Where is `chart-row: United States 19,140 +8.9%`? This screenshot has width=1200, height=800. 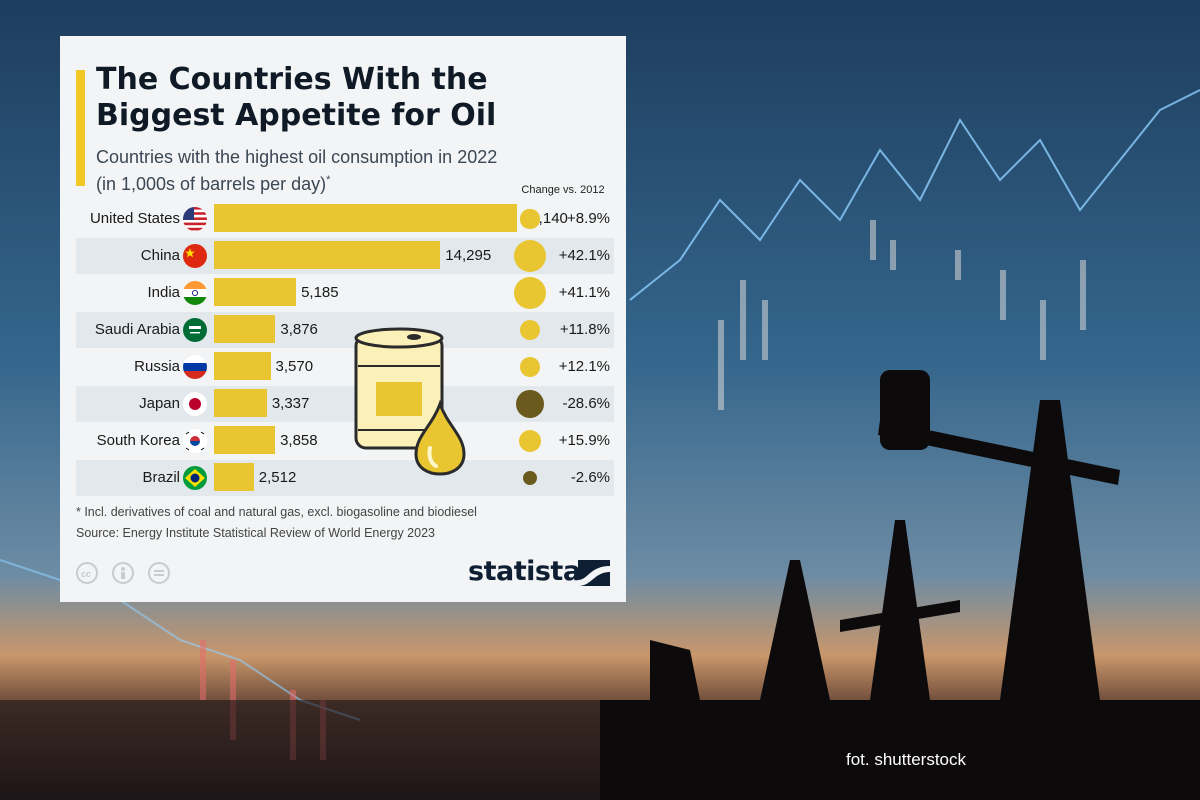 chart-row: United States 19,140 +8.9% is located at coordinates (345, 219).